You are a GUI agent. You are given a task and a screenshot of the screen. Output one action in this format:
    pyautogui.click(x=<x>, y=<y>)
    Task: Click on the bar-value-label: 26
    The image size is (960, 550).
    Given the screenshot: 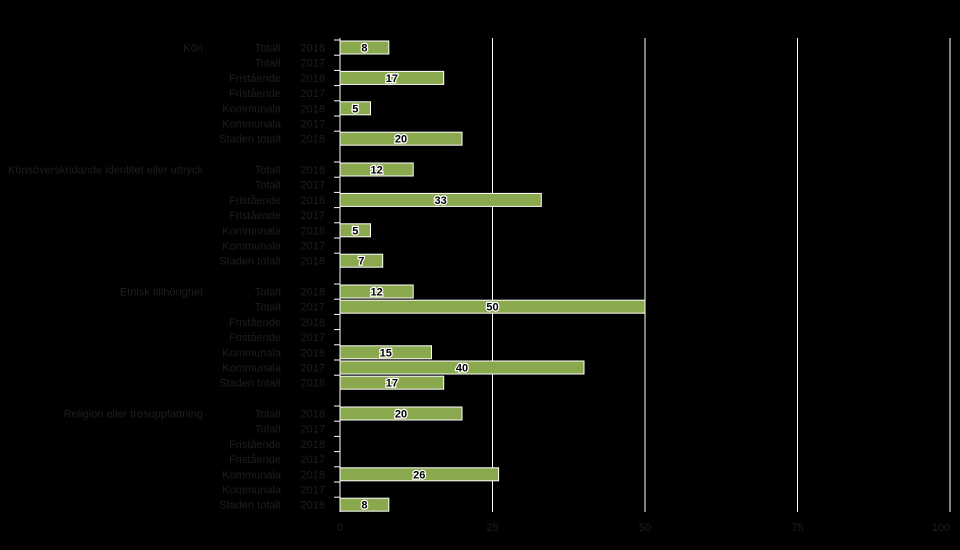 What is the action you would take?
    pyautogui.click(x=419, y=475)
    